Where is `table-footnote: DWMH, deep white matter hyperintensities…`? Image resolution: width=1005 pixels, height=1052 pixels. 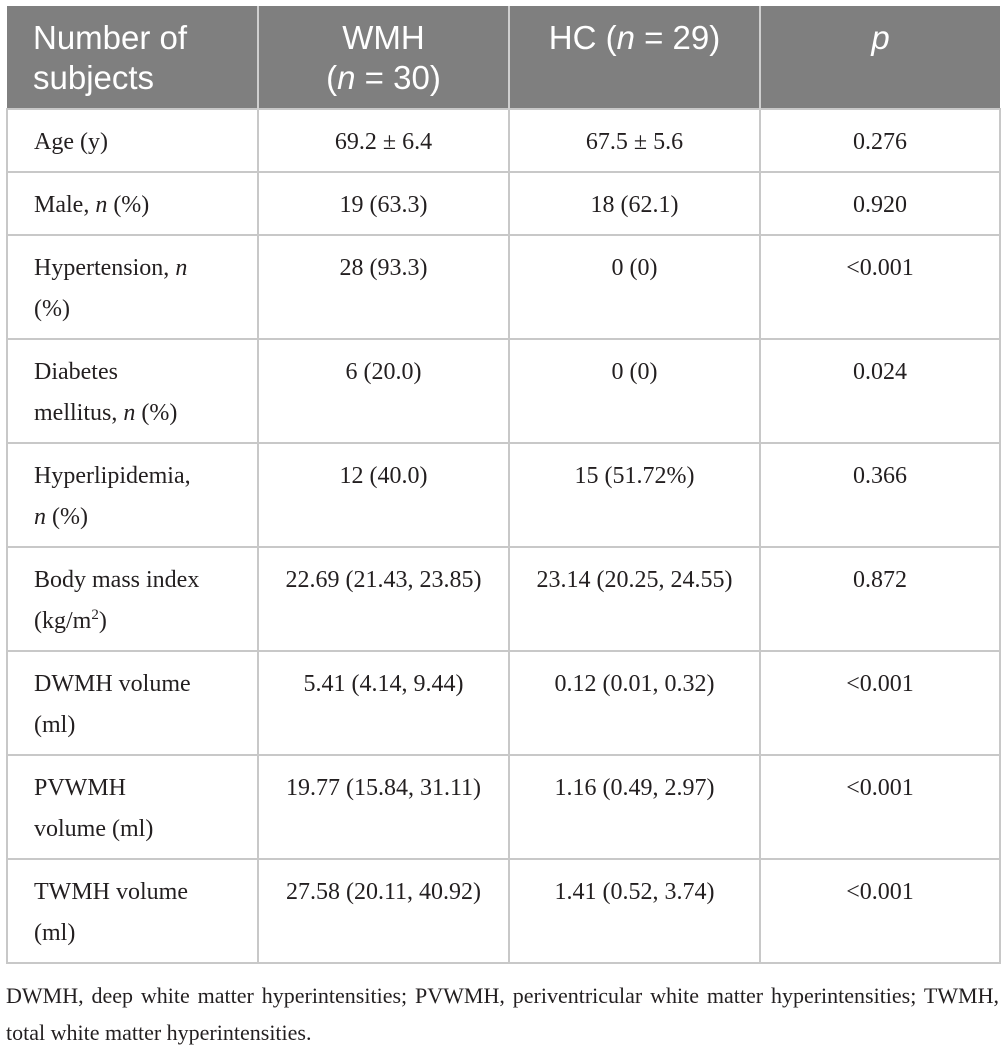 table-footnote: DWMH, deep white matter hyperintensities… is located at coordinates (502, 1014).